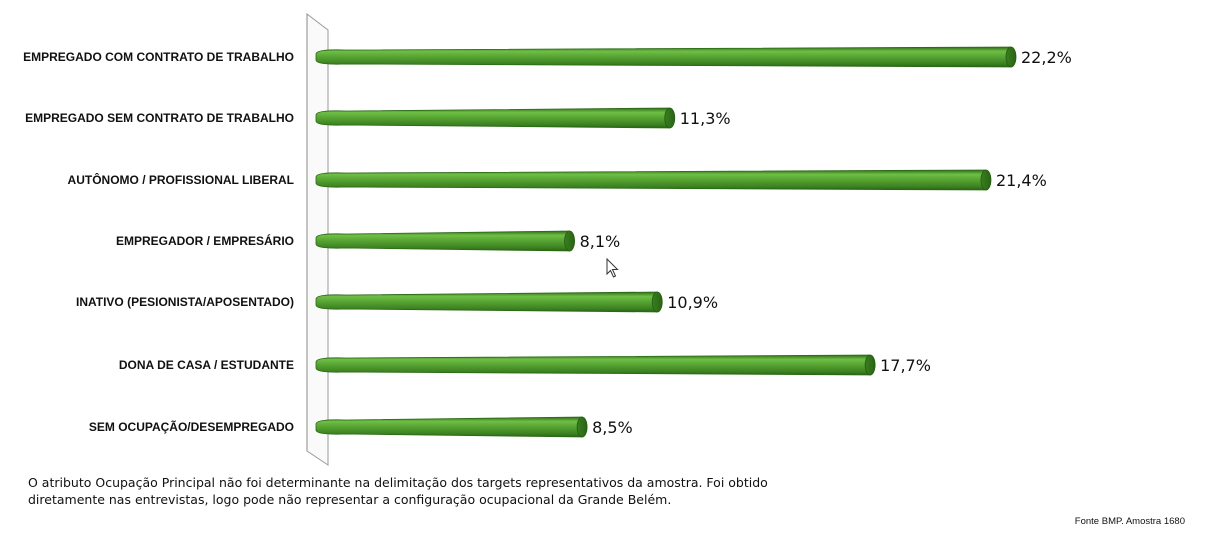 The width and height of the screenshot is (1221, 534). What do you see at coordinates (612, 268) in the screenshot?
I see `mouse-cursor-icon` at bounding box center [612, 268].